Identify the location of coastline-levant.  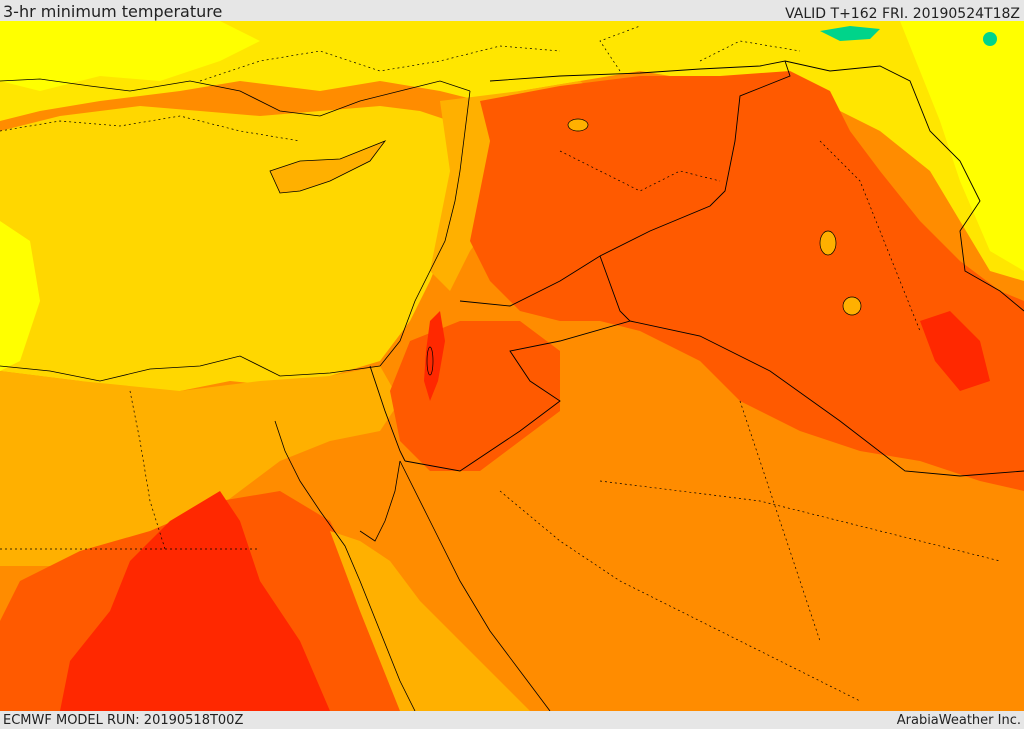
(425, 228).